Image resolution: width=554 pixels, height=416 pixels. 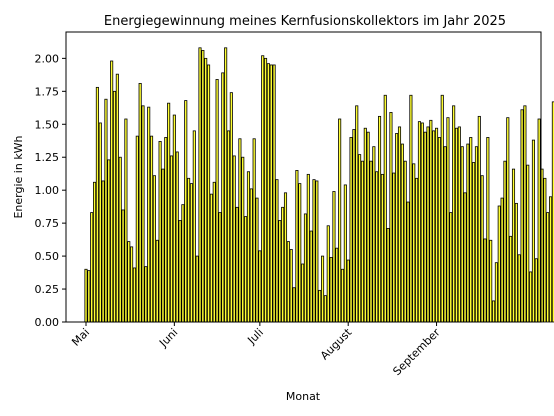 I want to click on y-tick-label: 0.25, so click(x=47, y=289).